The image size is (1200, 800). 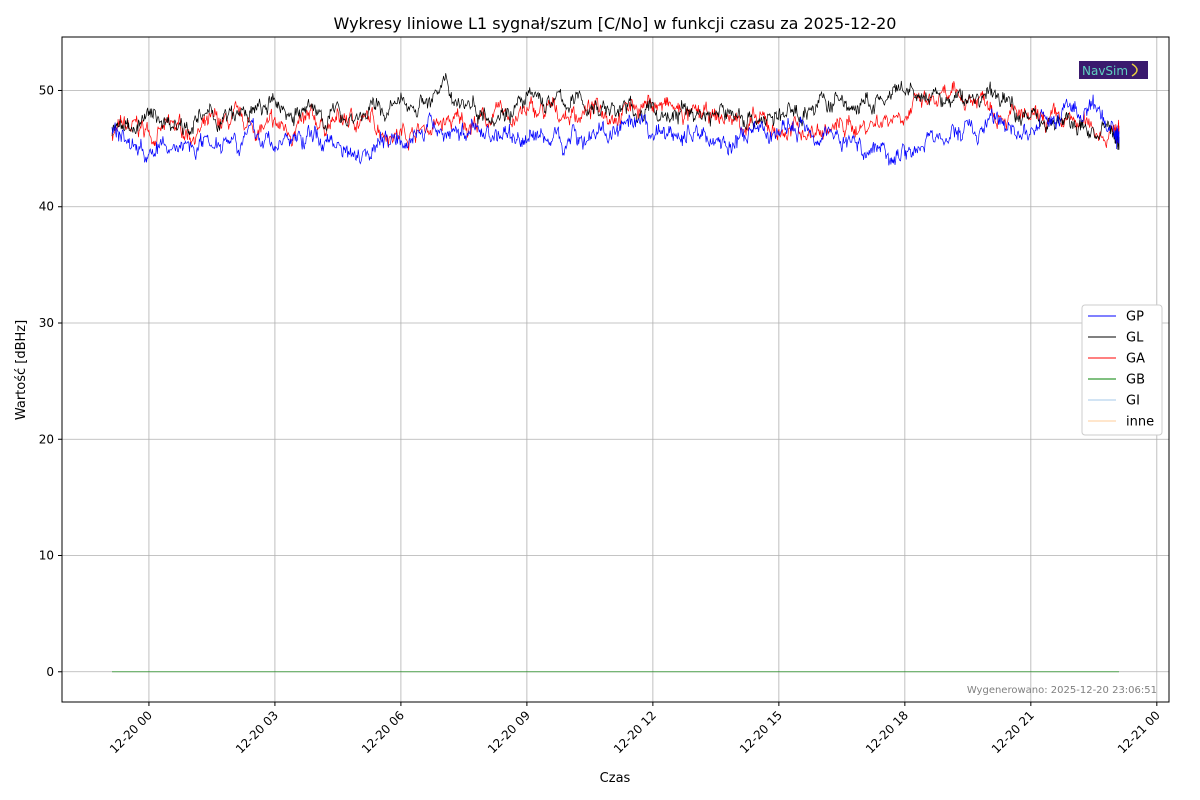 I want to click on x-tick-label: 12-21 00, so click(x=1139, y=732).